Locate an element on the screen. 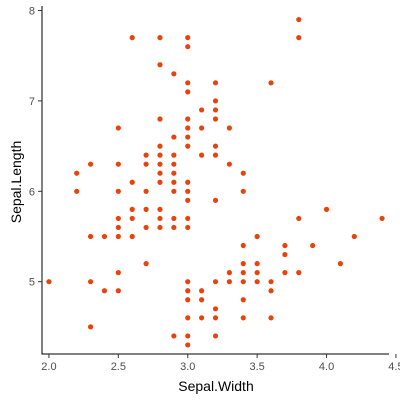 This screenshot has height=400, width=400. x-tick-label: 3.5 is located at coordinates (256, 367).